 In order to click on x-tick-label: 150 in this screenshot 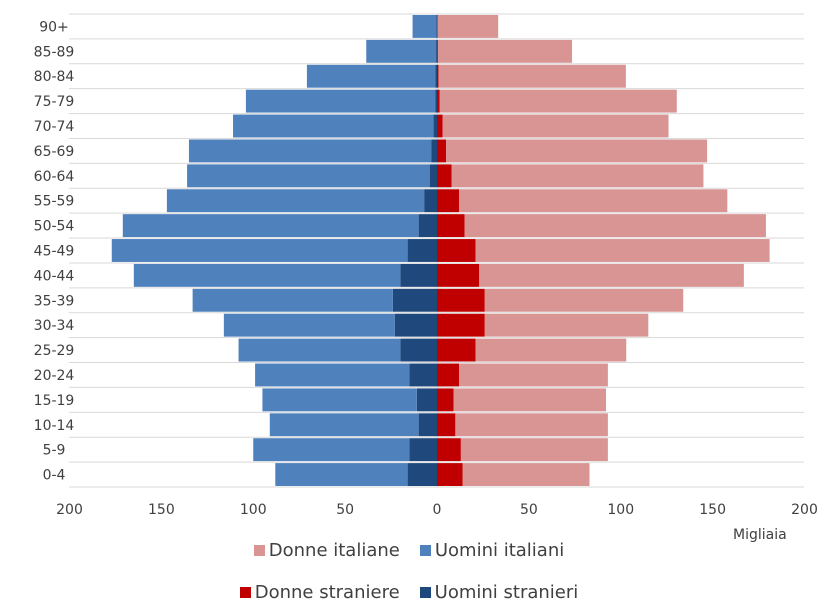, I will do `click(712, 510)`.